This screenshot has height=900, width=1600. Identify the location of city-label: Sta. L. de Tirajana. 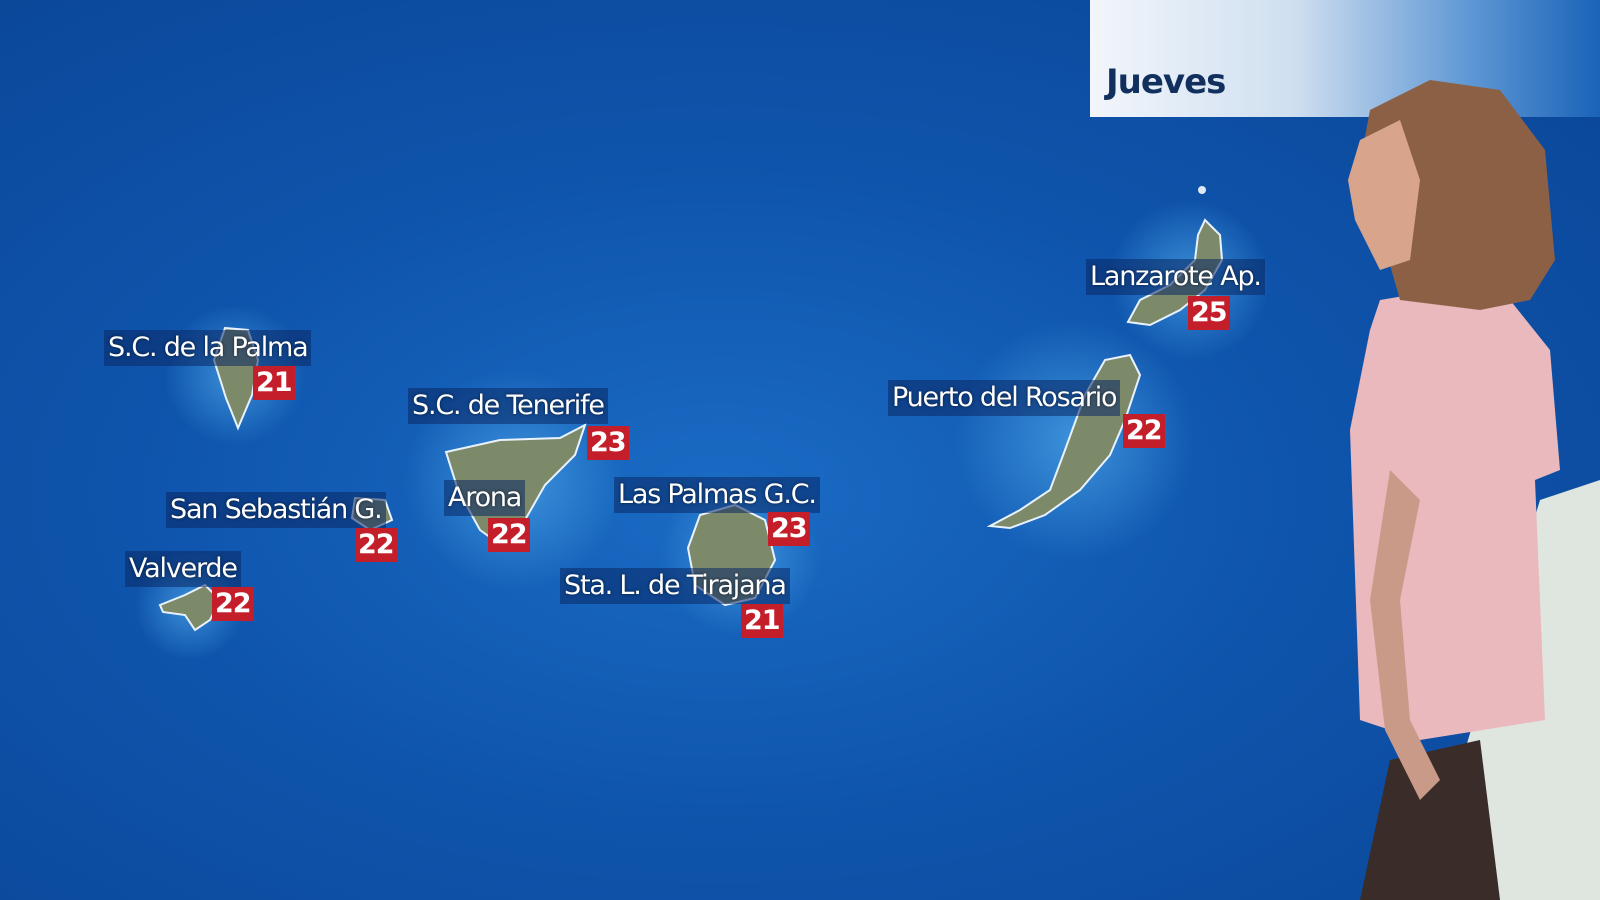
(675, 586).